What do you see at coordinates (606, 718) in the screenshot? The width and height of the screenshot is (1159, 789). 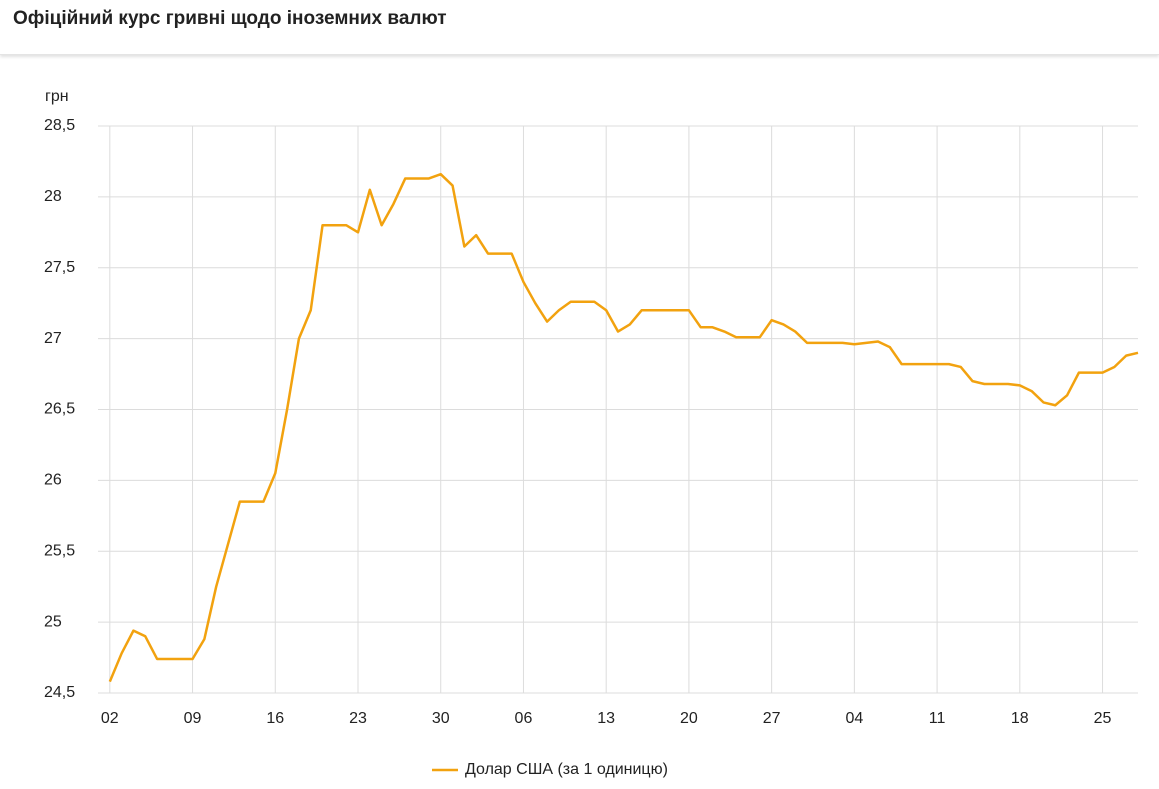 I see `x-tick-label: 13` at bounding box center [606, 718].